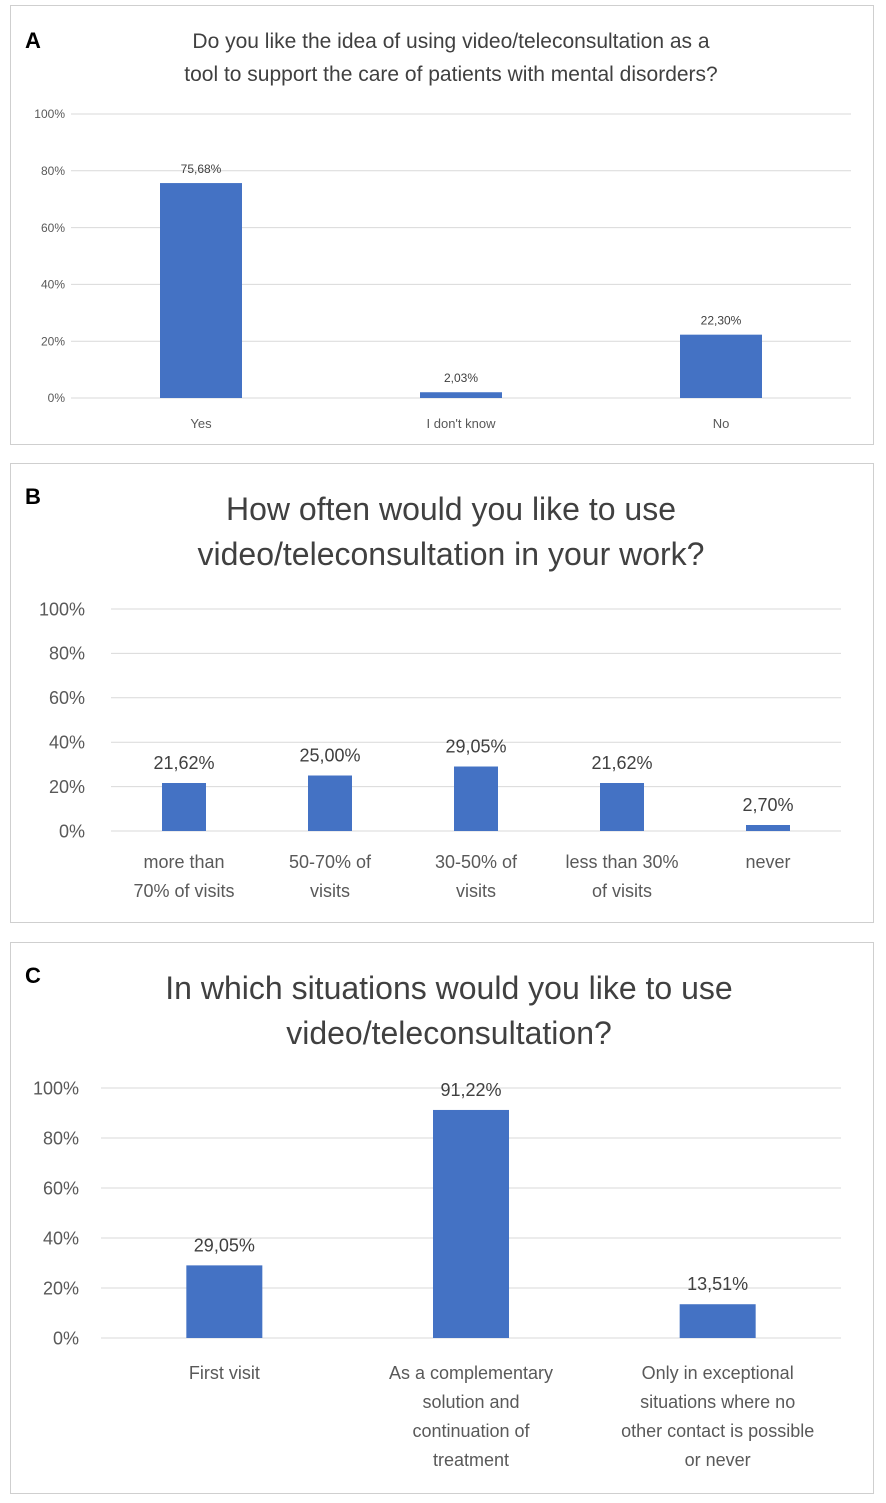  I want to click on category-label: treatment, so click(471, 1460).